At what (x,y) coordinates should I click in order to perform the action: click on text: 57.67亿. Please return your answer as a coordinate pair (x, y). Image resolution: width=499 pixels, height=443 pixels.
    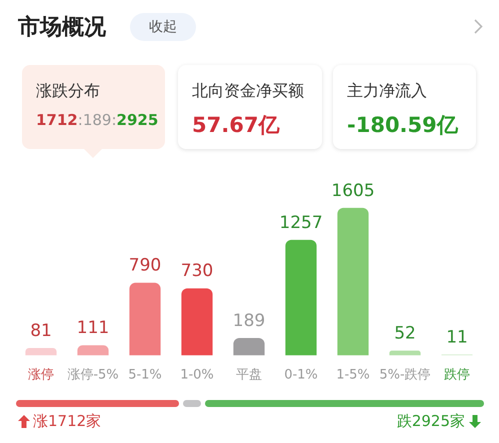
    Looking at the image, I should click on (236, 125).